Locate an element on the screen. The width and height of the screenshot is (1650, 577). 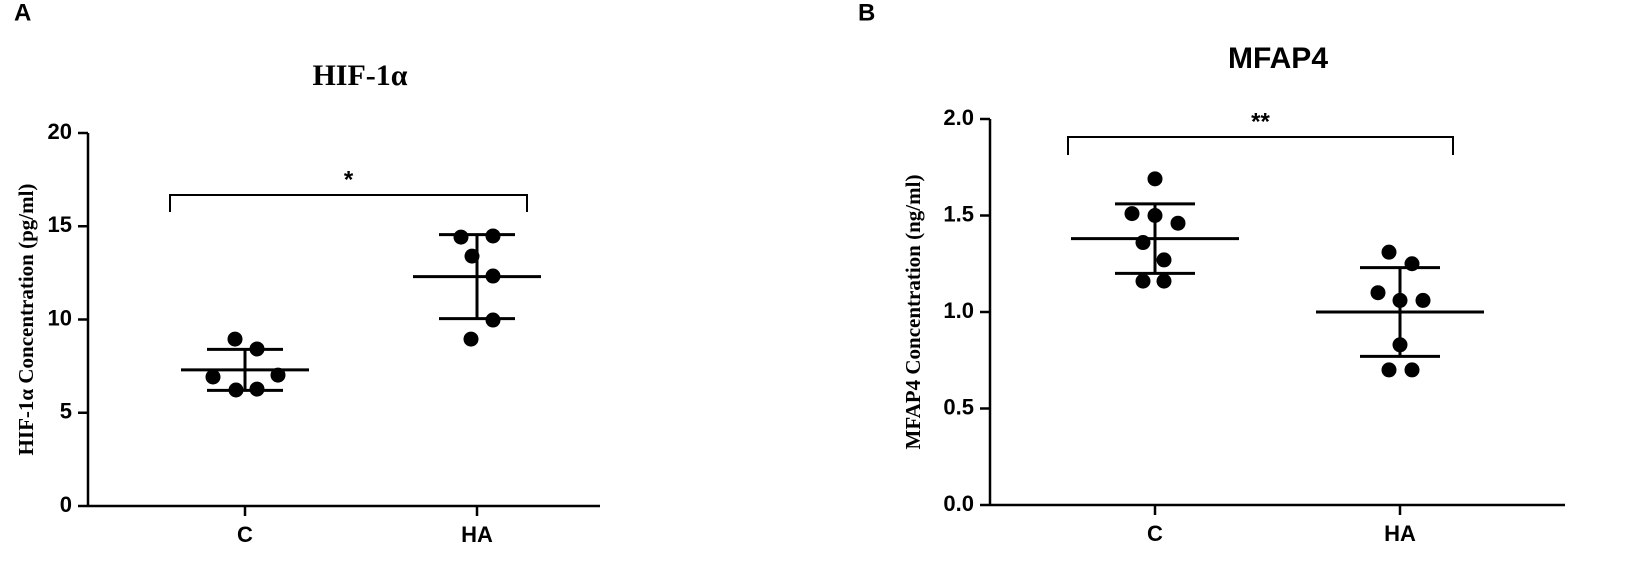
y-axis-label: MFAP4 Concentration (ng/ml) is located at coordinates (913, 312).